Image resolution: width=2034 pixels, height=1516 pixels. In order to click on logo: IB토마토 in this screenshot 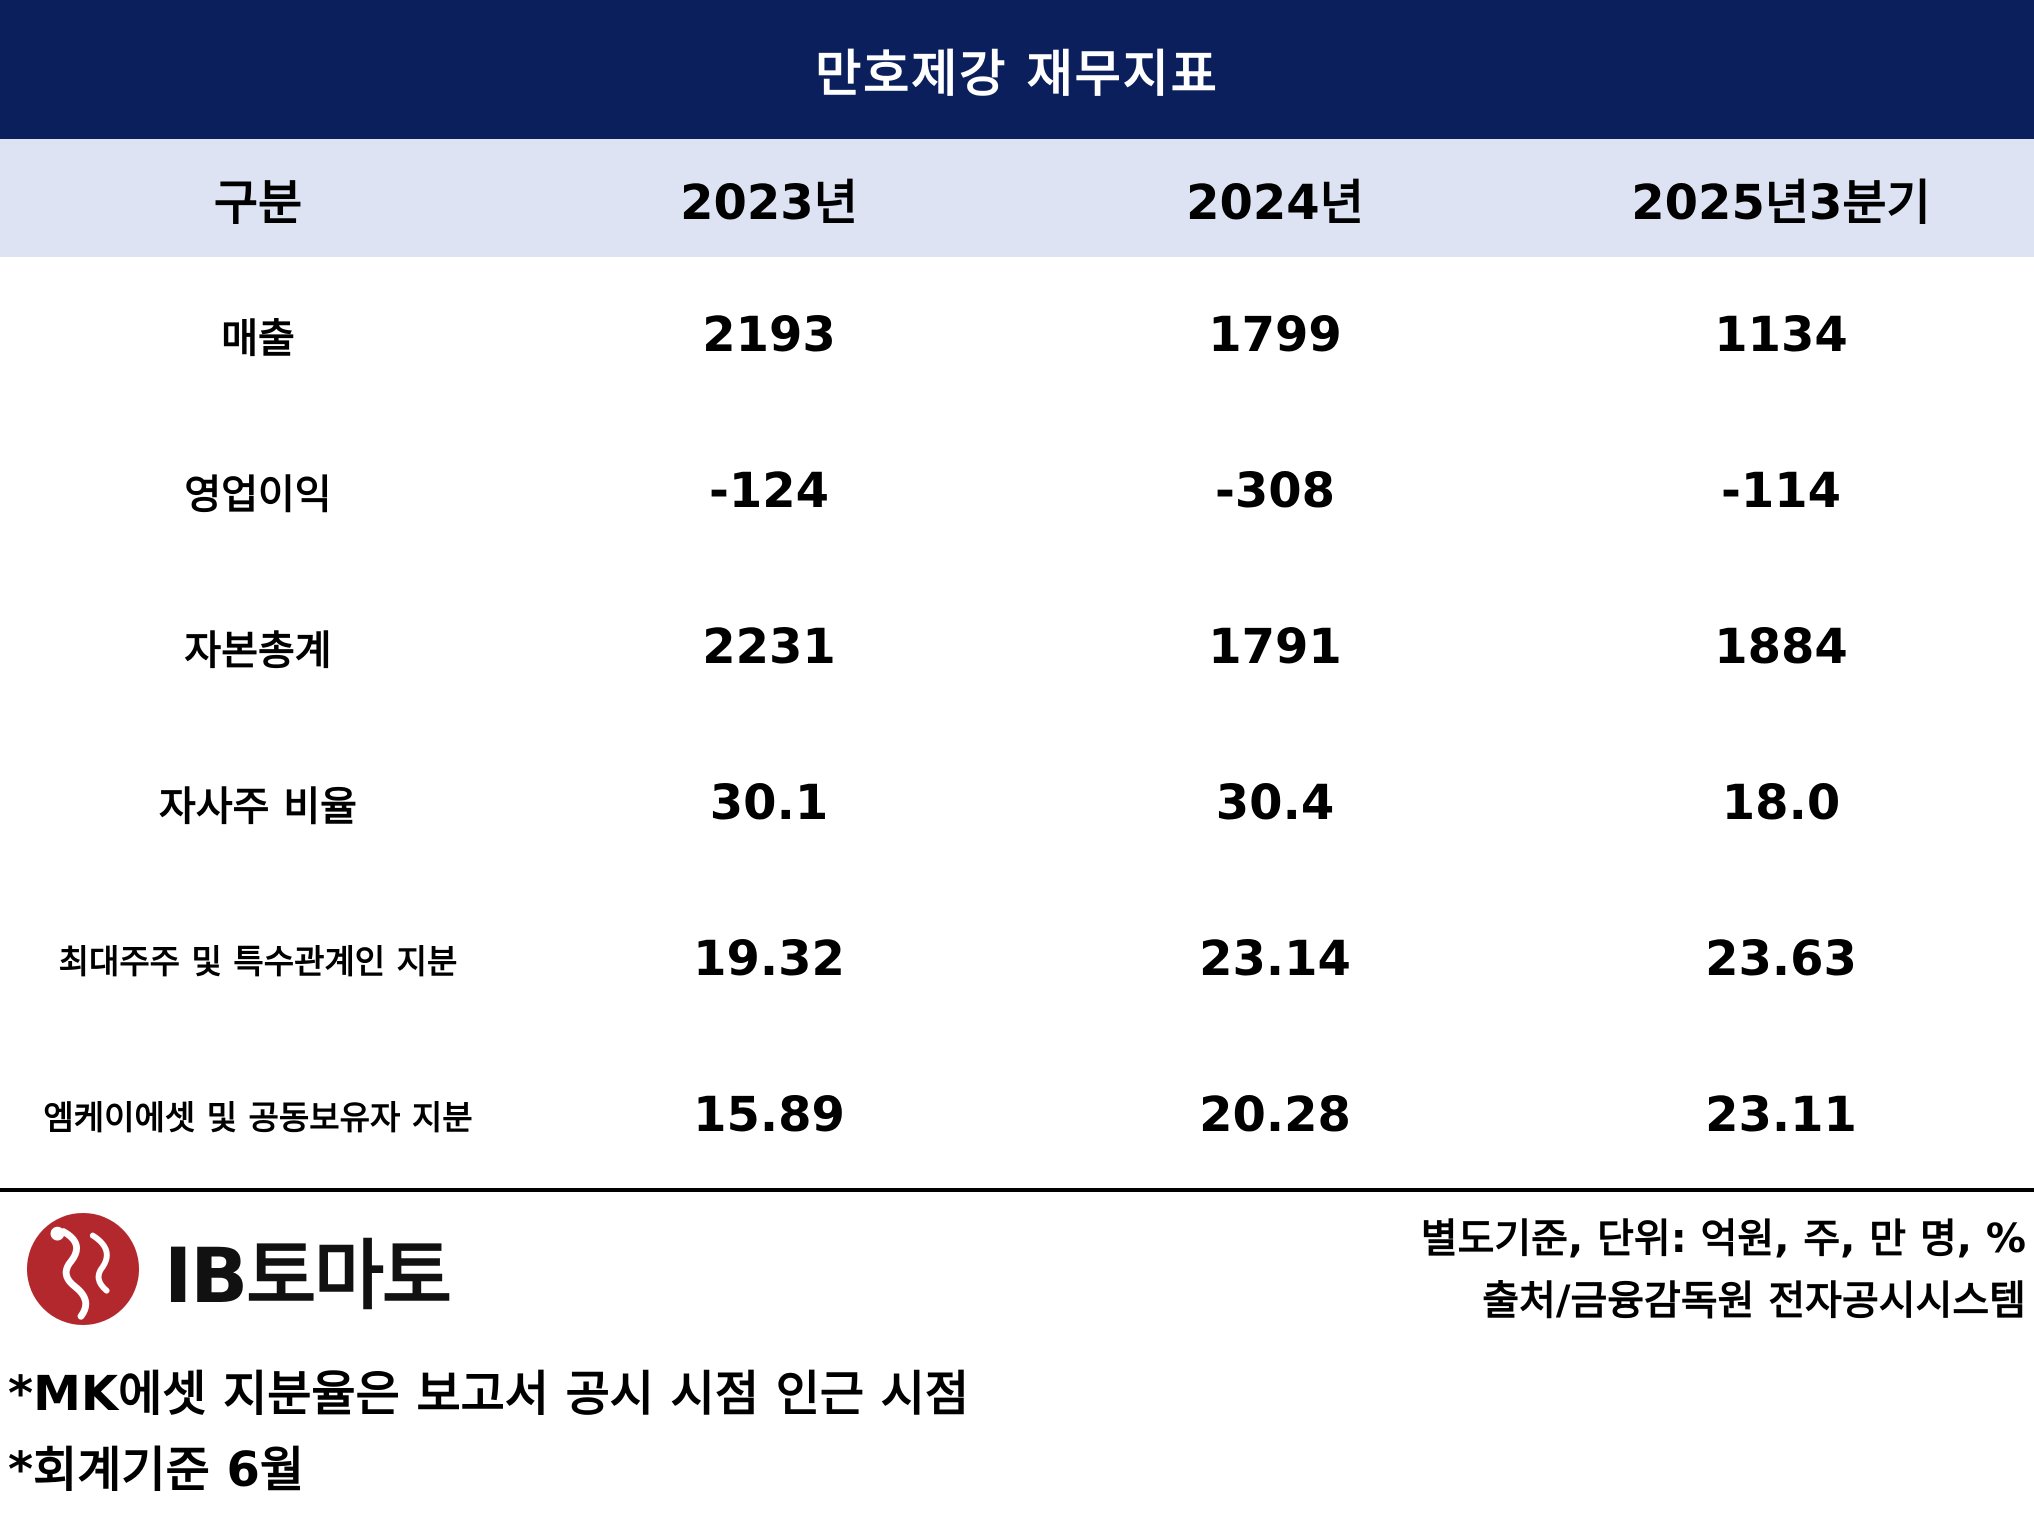, I will do `click(238, 1269)`.